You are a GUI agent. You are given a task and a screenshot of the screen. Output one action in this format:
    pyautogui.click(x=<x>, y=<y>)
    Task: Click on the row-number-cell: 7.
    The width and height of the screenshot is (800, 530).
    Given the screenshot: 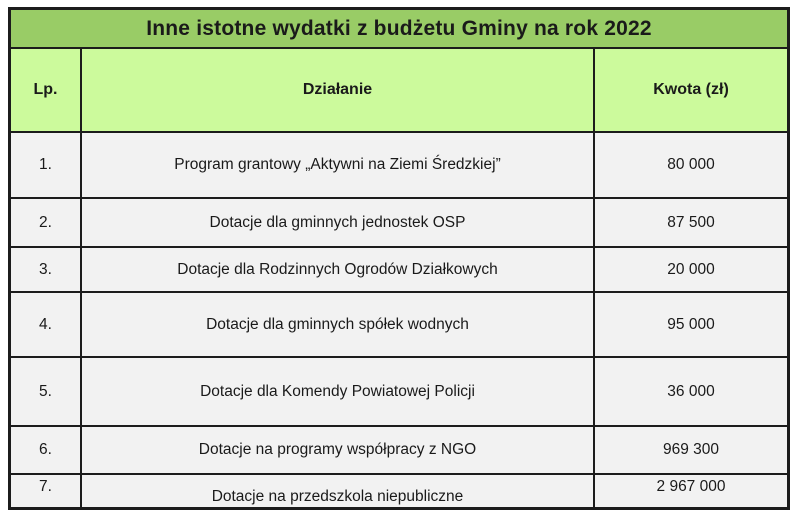 What is the action you would take?
    pyautogui.click(x=46, y=491)
    